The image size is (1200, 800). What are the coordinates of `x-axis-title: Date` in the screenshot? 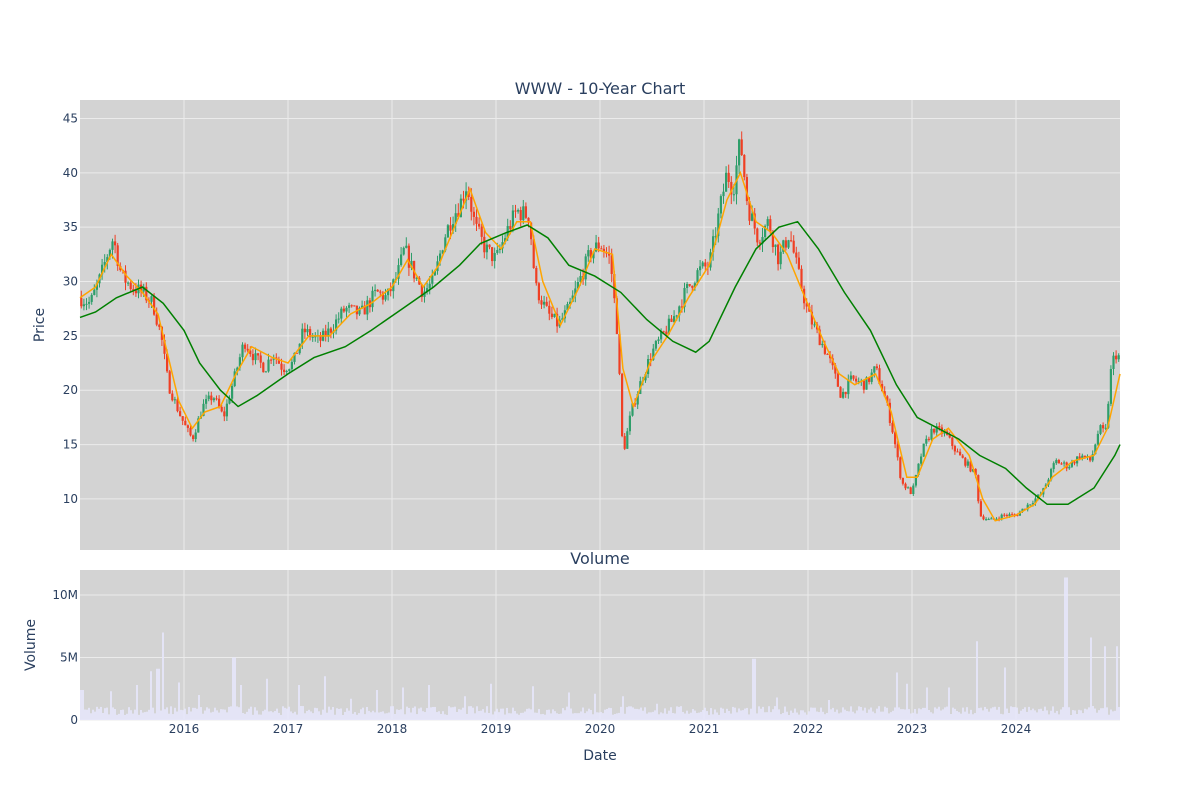 It's located at (599, 756).